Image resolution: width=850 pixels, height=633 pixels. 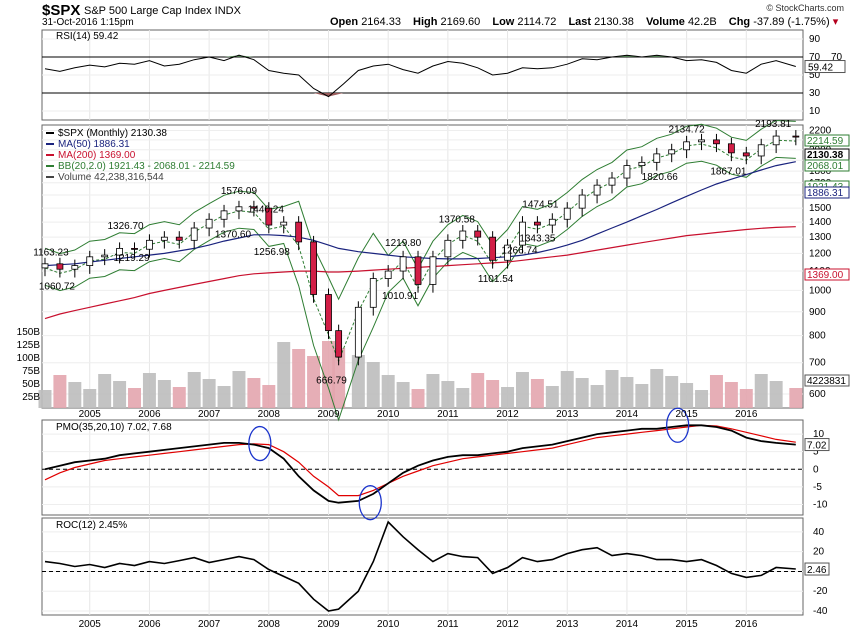 What do you see at coordinates (815, 93) in the screenshot?
I see `rsi-tick-label: 30` at bounding box center [815, 93].